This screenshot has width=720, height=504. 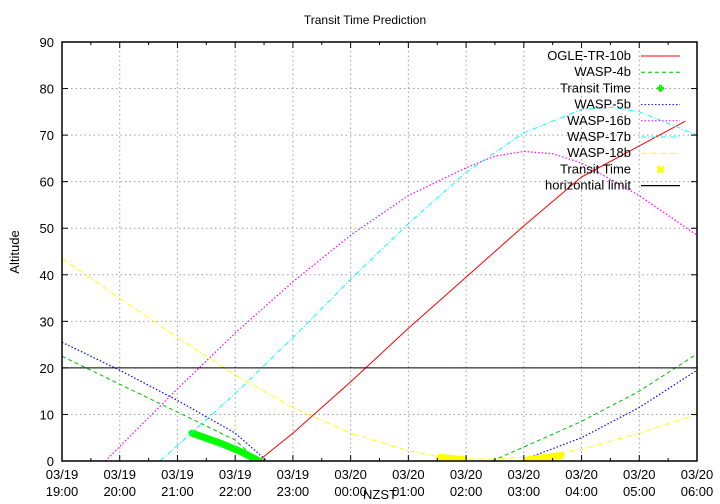 What do you see at coordinates (660, 169) in the screenshot?
I see `legend-cross-icon` at bounding box center [660, 169].